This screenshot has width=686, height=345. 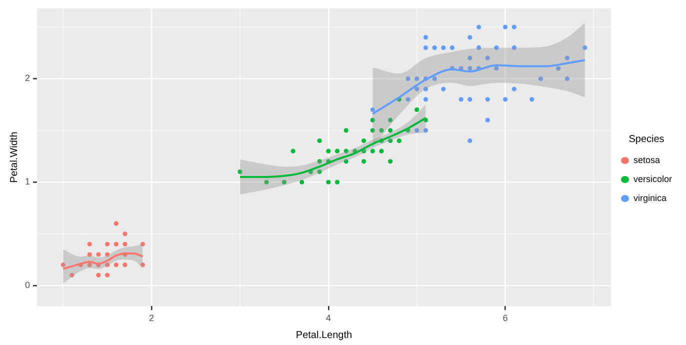 What do you see at coordinates (27, 78) in the screenshot?
I see `y-tick-label: 2` at bounding box center [27, 78].